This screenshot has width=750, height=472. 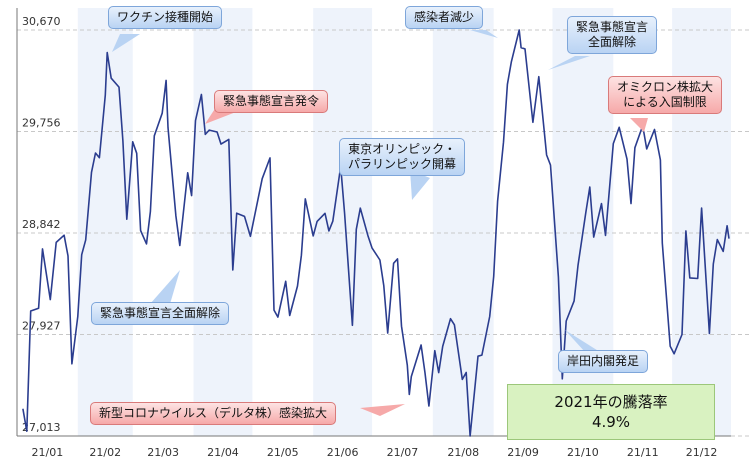 What do you see at coordinates (665, 87) in the screenshot?
I see `callout-omicron-line1: オミクロン株拡大` at bounding box center [665, 87].